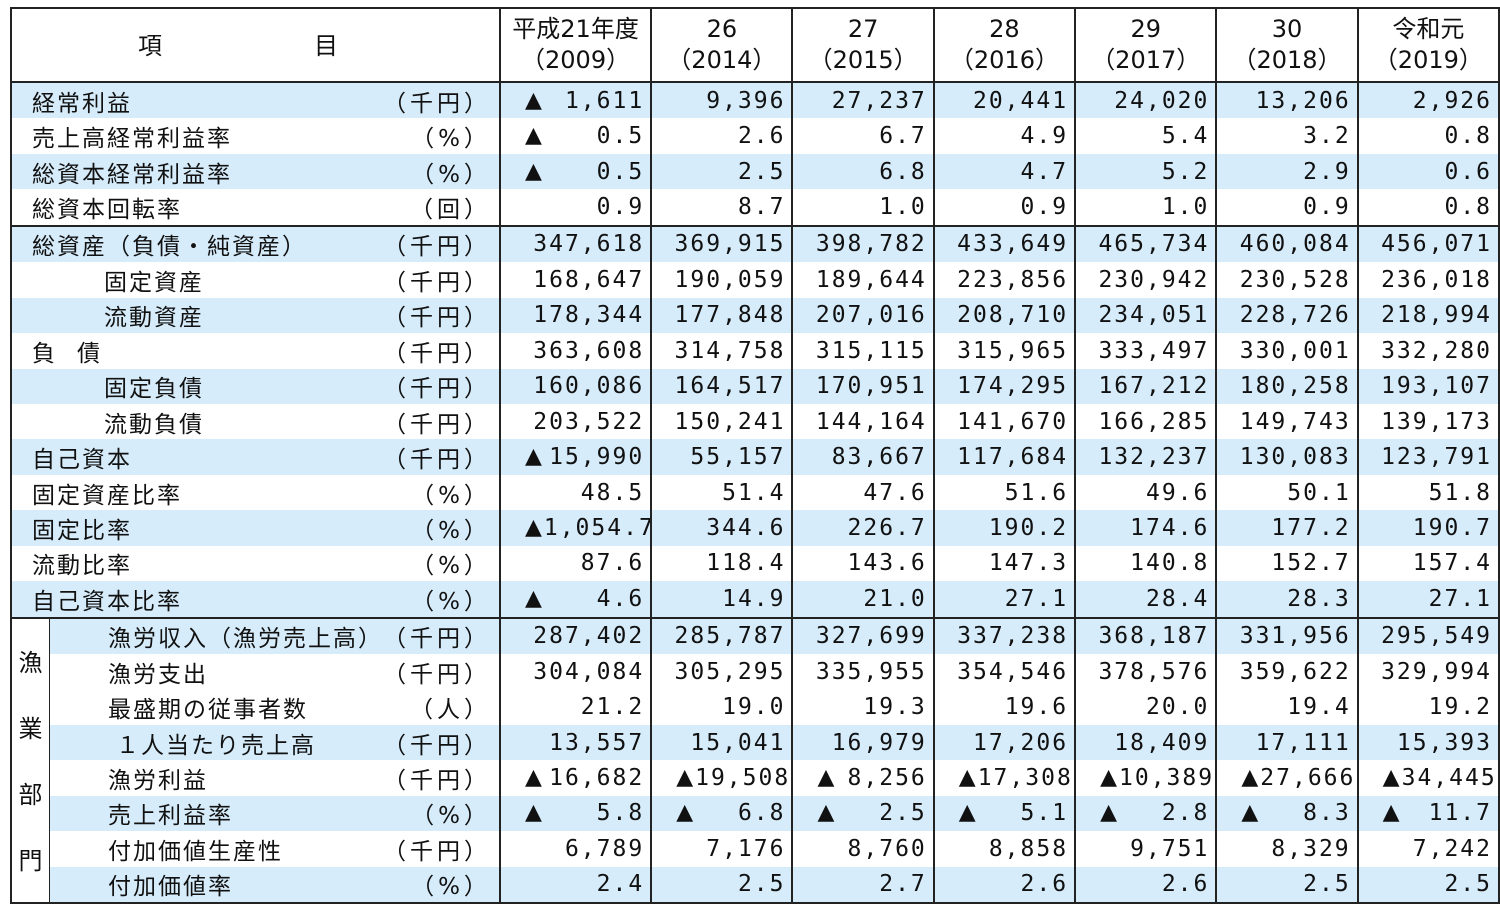 This screenshot has height=913, width=1500. Describe the element at coordinates (1004, 60) in the screenshot. I see `year-western: （2016）` at that location.